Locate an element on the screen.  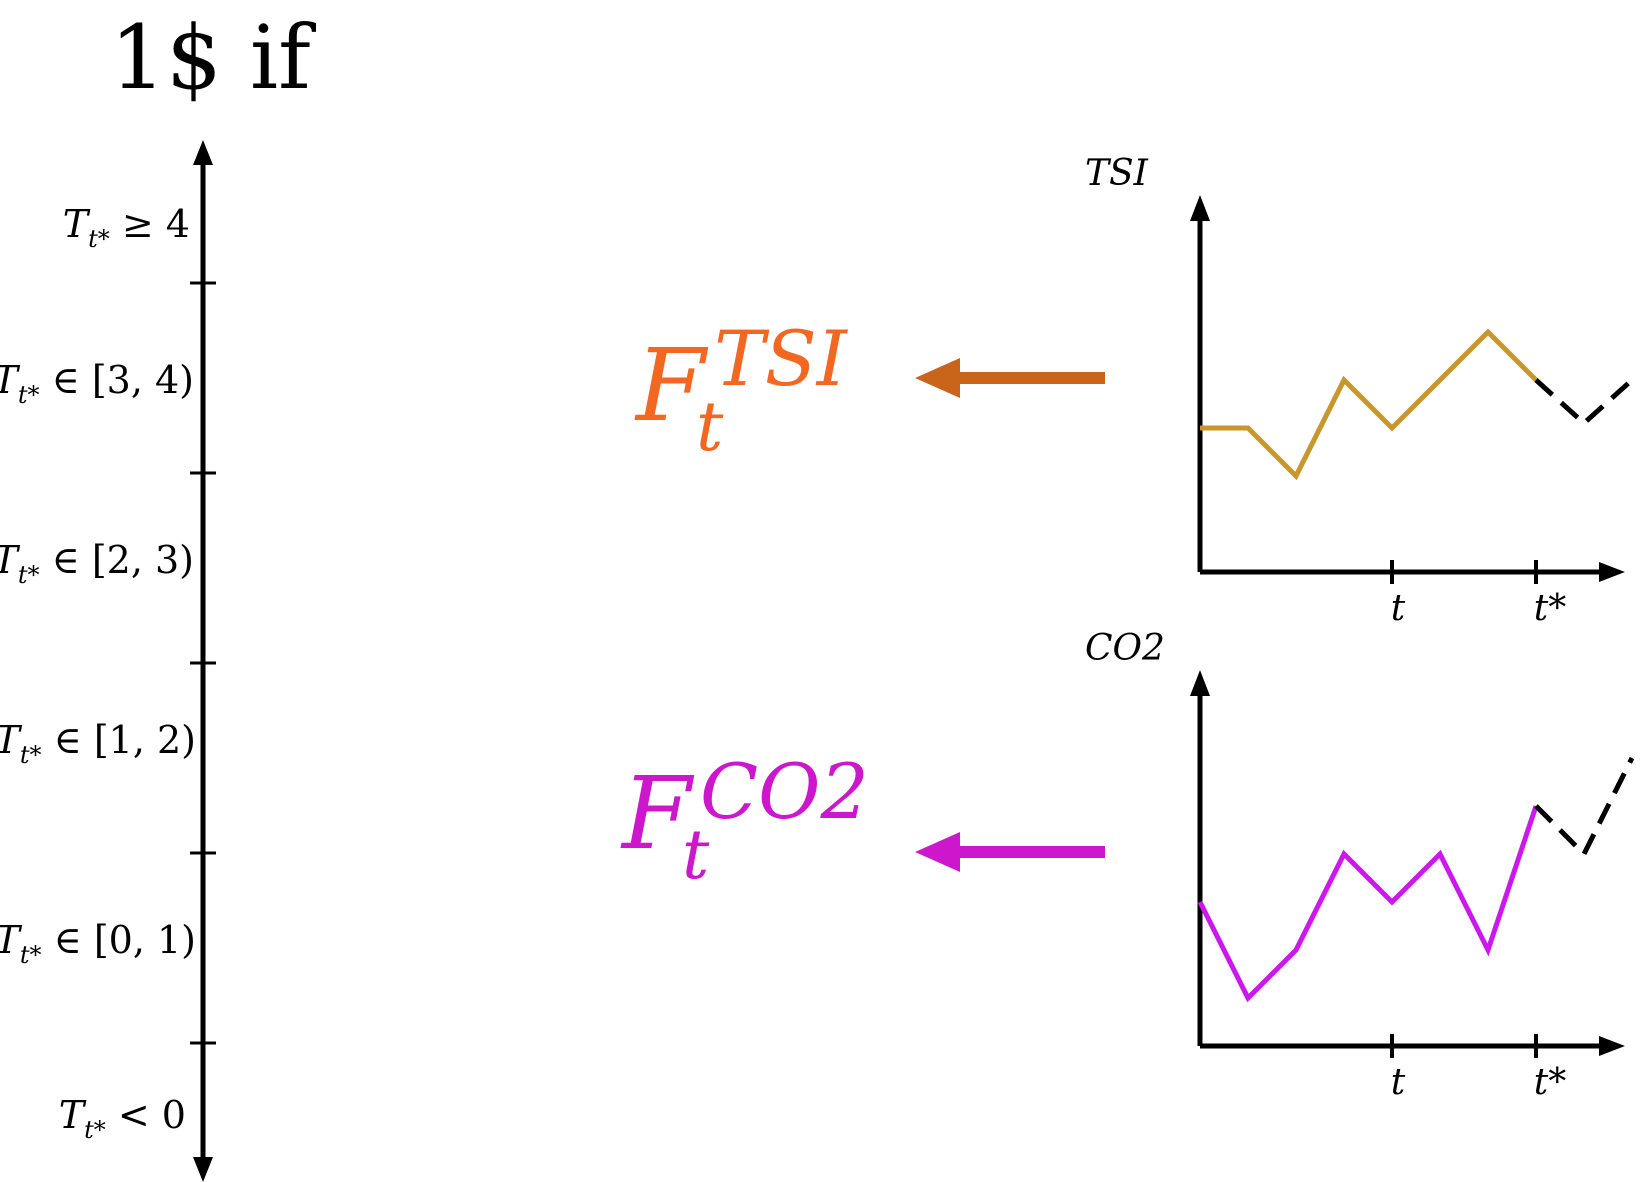
bin-label-ge4: Tt* ≥ 4 is located at coordinates (126, 227).